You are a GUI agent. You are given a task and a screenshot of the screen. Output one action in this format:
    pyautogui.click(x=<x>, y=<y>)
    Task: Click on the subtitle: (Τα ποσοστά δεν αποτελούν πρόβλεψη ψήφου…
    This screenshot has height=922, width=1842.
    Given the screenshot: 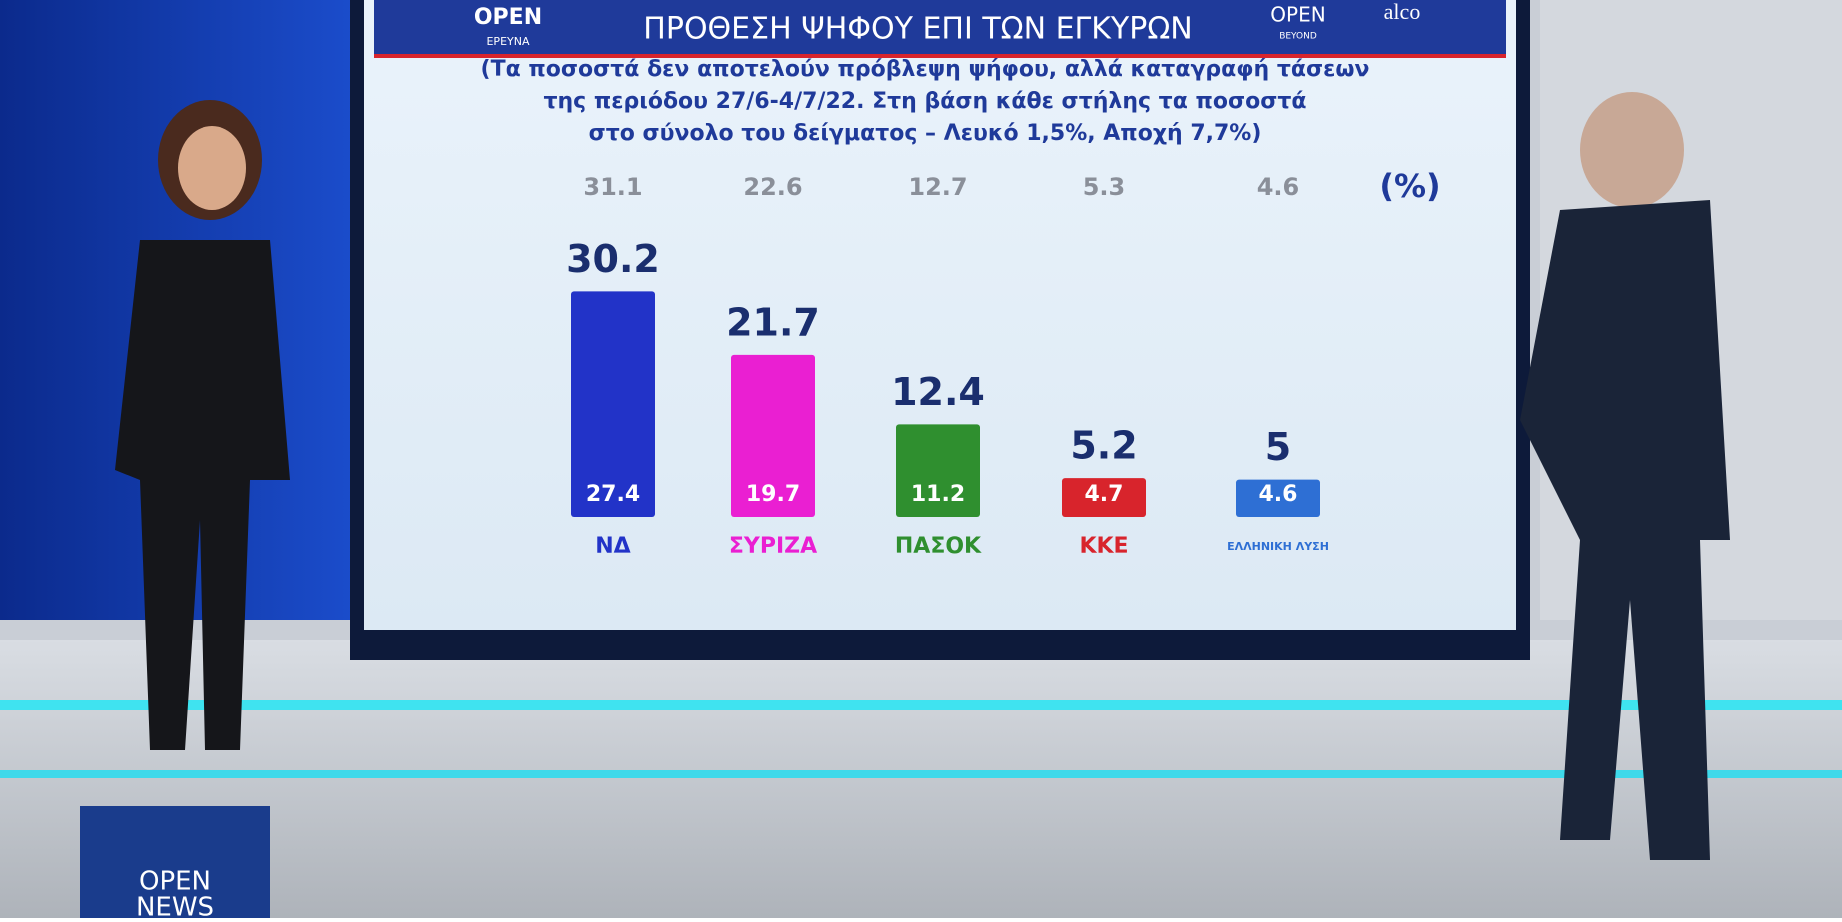 What is the action you would take?
    pyautogui.click(x=925, y=101)
    